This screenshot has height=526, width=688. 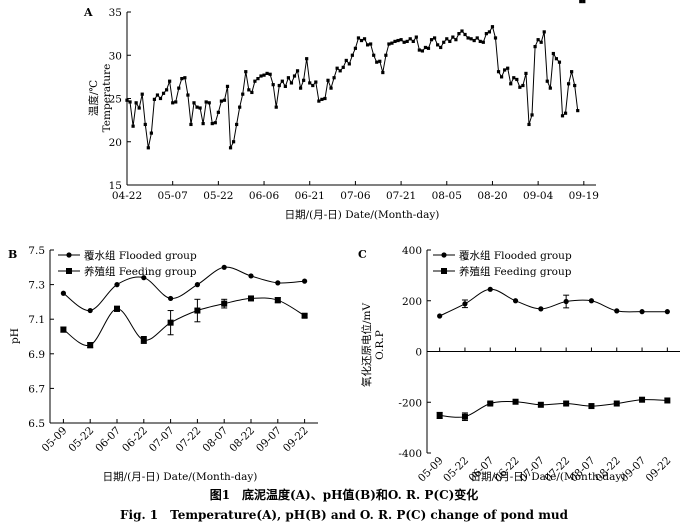 What do you see at coordinates (36, 424) in the screenshot?
I see `panel-b-y-tick-label: 6.5` at bounding box center [36, 424].